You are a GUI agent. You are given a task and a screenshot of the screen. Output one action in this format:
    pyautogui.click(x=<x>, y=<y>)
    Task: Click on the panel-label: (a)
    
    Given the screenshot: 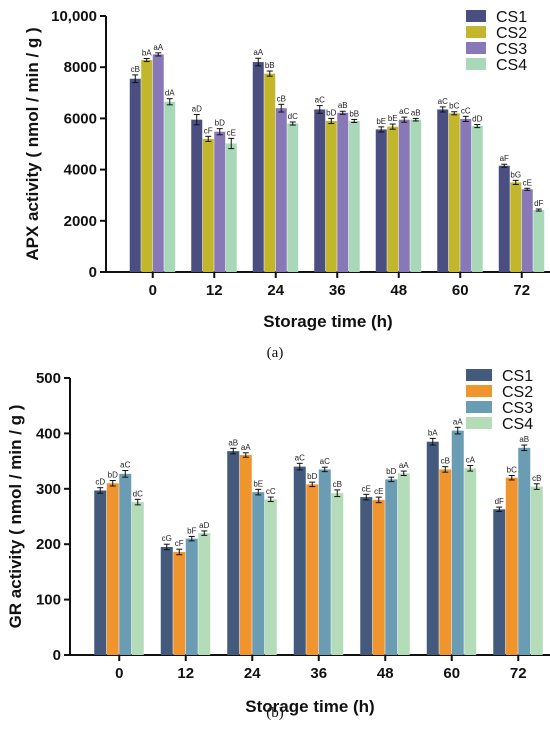 What is the action you would take?
    pyautogui.click(x=275, y=353)
    